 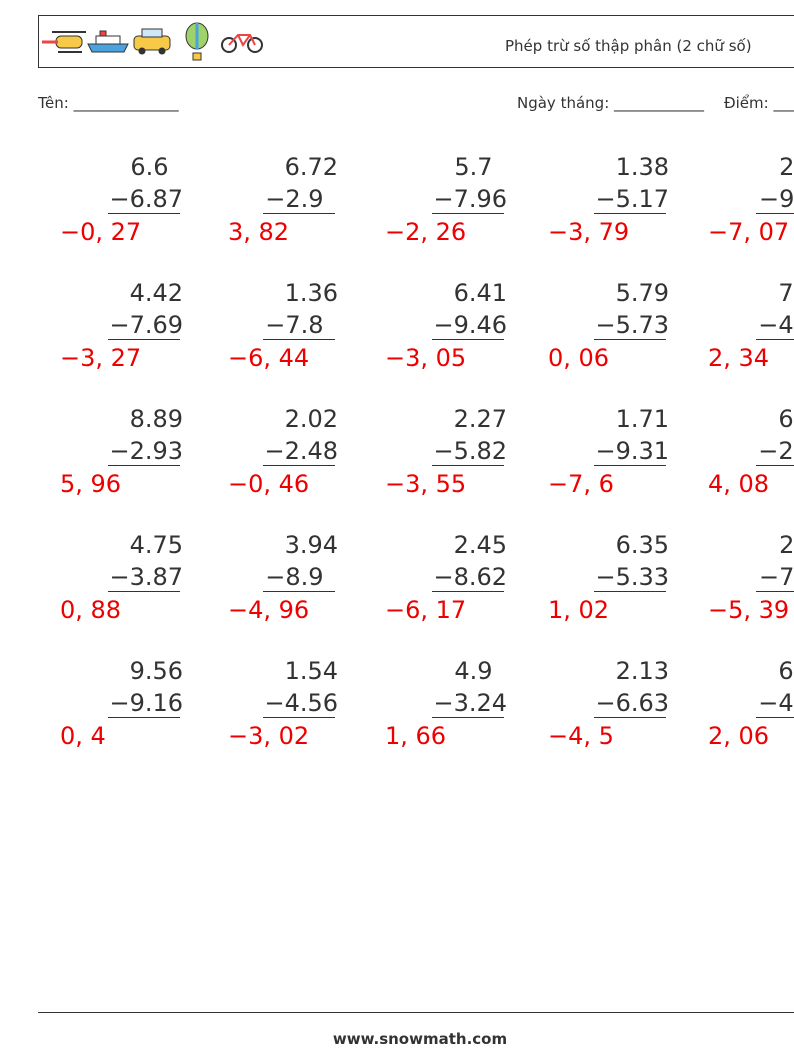 I want to click on minuend: 2.02, so click(x=311, y=419).